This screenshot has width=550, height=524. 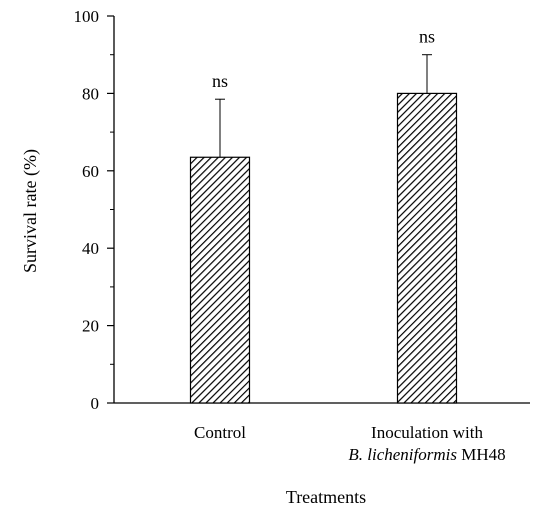 I want to click on x-category-label: Control, so click(x=220, y=432).